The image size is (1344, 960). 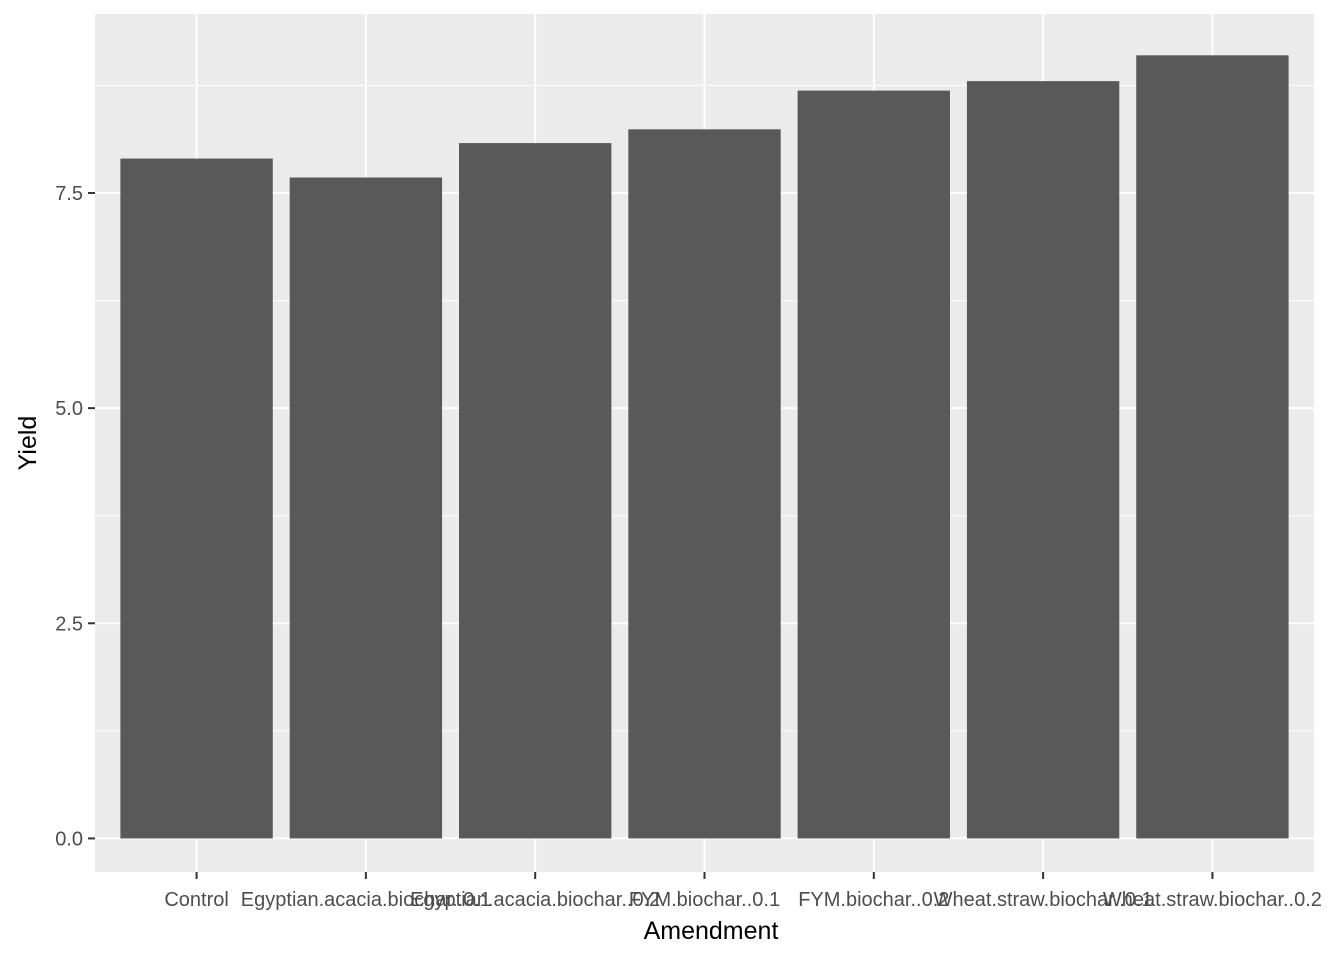 What do you see at coordinates (69, 409) in the screenshot?
I see `y-tick-label: 5.0` at bounding box center [69, 409].